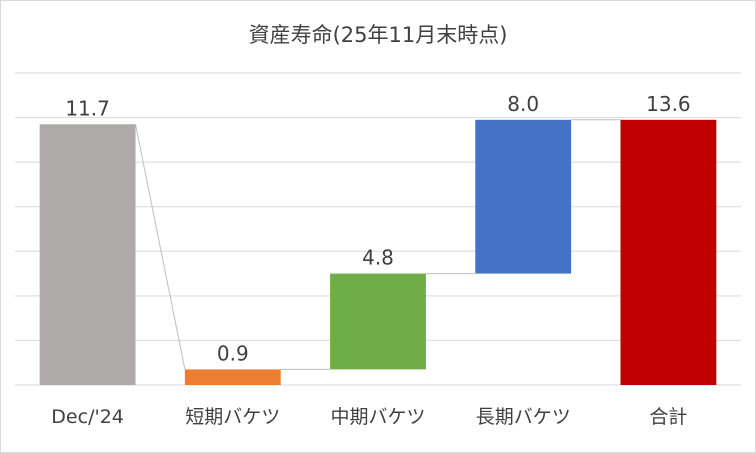 The height and width of the screenshot is (453, 756). I want to click on category-label-4: 合計, so click(668, 417).